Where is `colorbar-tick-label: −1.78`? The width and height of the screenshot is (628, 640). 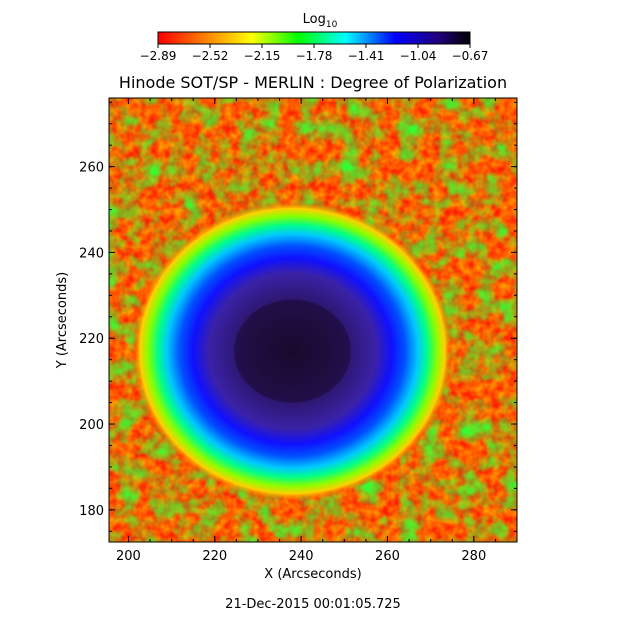
colorbar-tick-label: −1.78 is located at coordinates (314, 56).